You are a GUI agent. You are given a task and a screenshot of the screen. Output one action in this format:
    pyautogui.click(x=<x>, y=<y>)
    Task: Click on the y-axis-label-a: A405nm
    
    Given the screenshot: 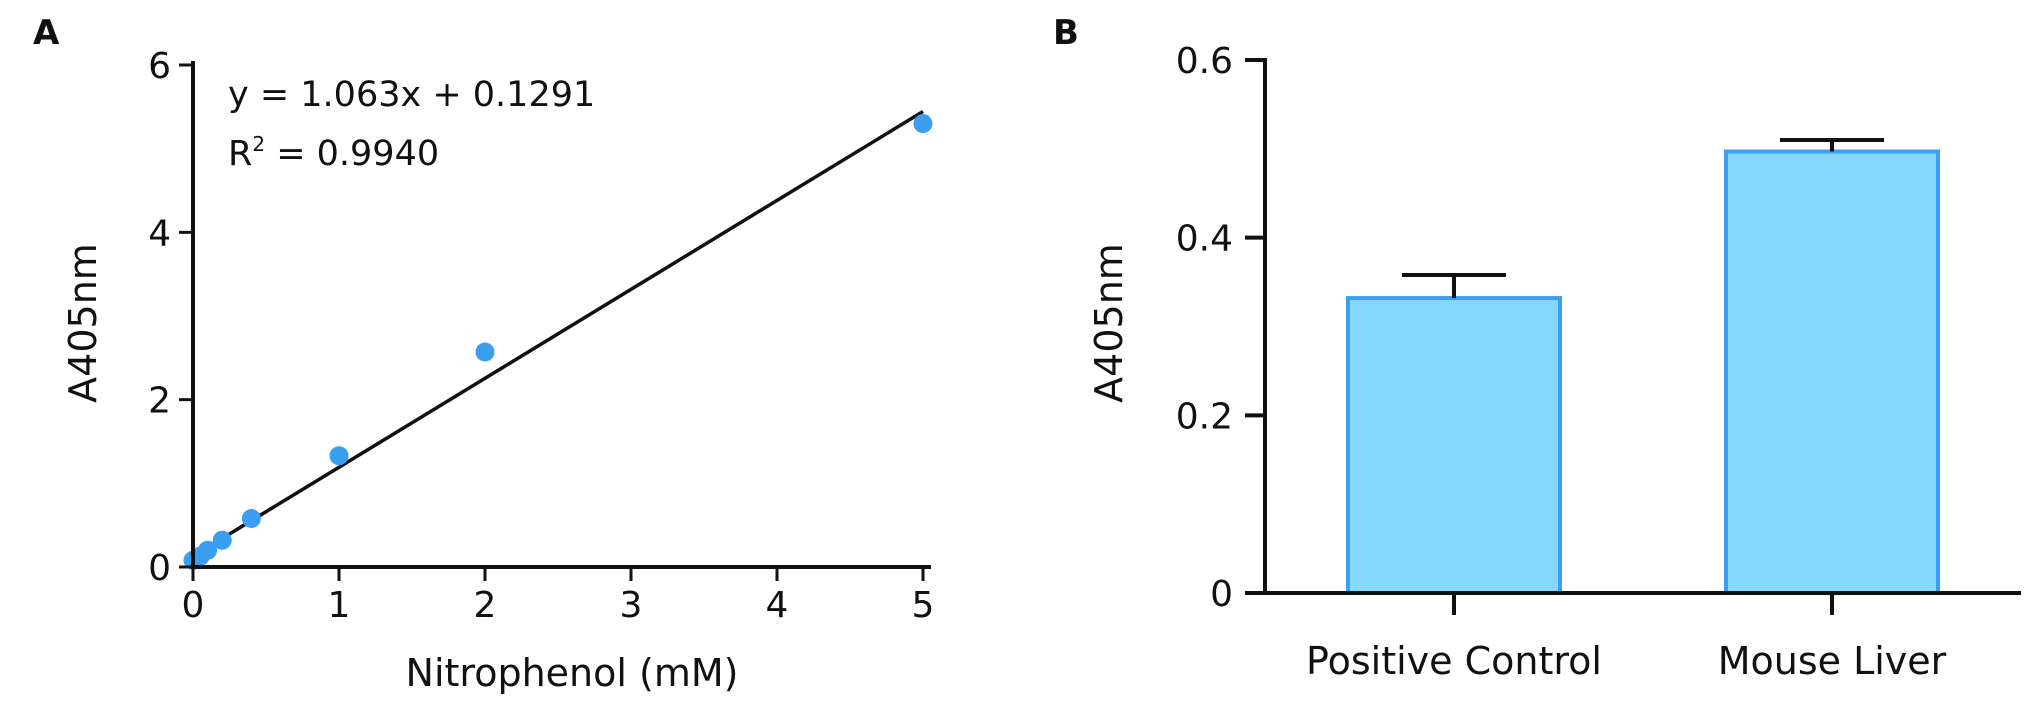 What is the action you would take?
    pyautogui.click(x=83, y=323)
    